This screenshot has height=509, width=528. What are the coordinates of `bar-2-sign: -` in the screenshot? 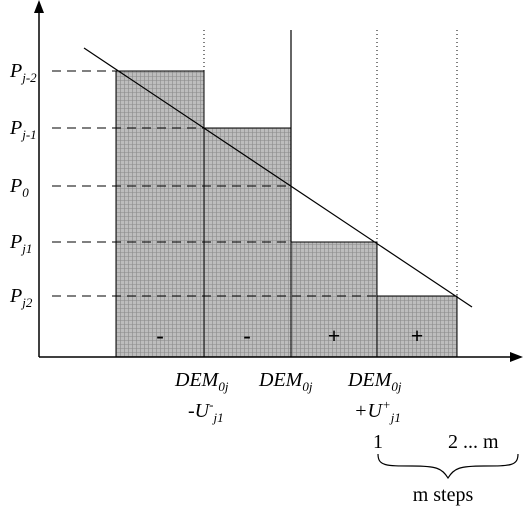 It's located at (246, 335).